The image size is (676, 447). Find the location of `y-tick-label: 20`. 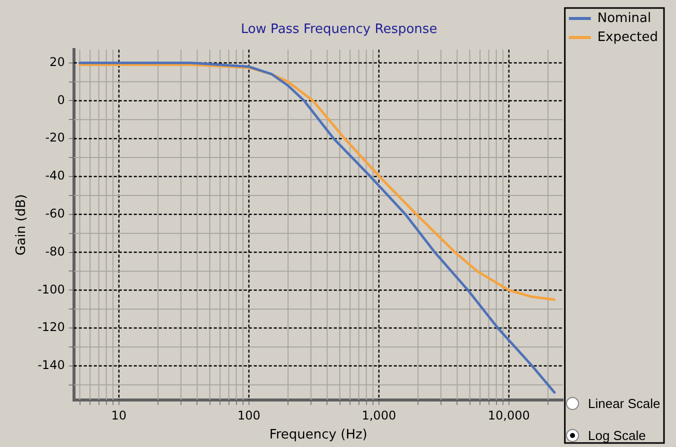

y-tick-label: 20 is located at coordinates (57, 61).